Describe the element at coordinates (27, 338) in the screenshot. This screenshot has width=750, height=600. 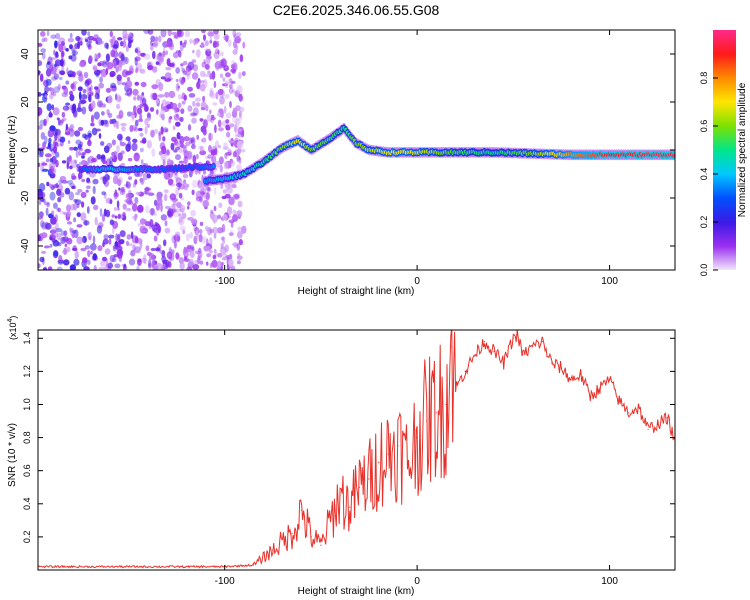
I see `snr-y-tick-label: 1.4` at that location.